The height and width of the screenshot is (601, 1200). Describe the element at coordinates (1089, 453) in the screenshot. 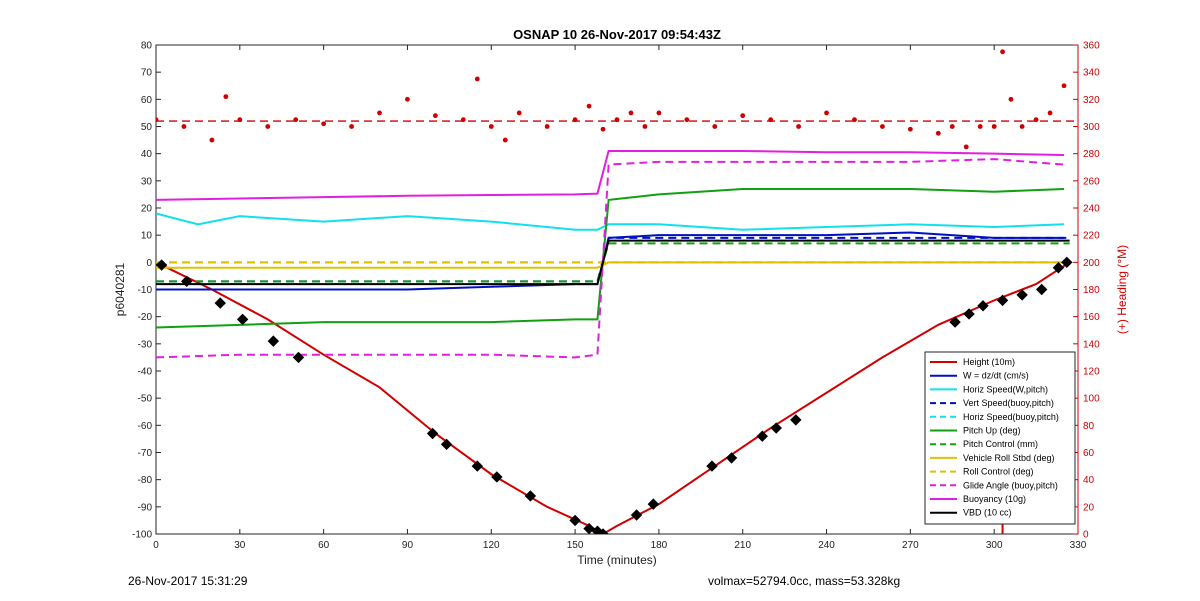

I see `right-tick-label: 60` at that location.